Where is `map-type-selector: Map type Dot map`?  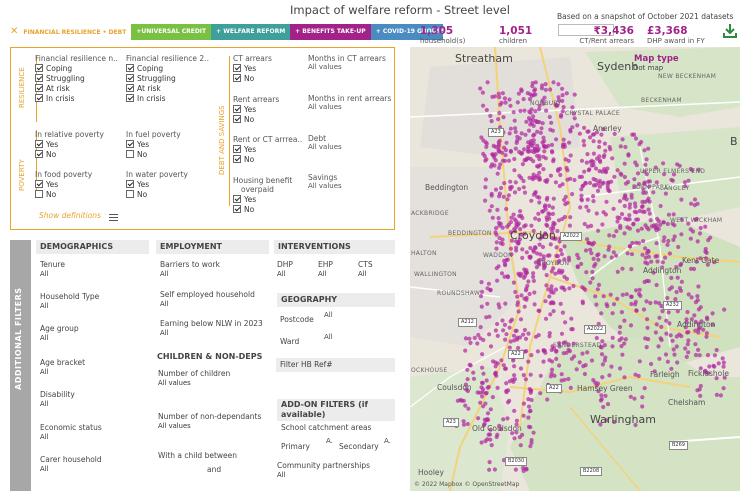 map-type-selector: Map type Dot map is located at coordinates (656, 63).